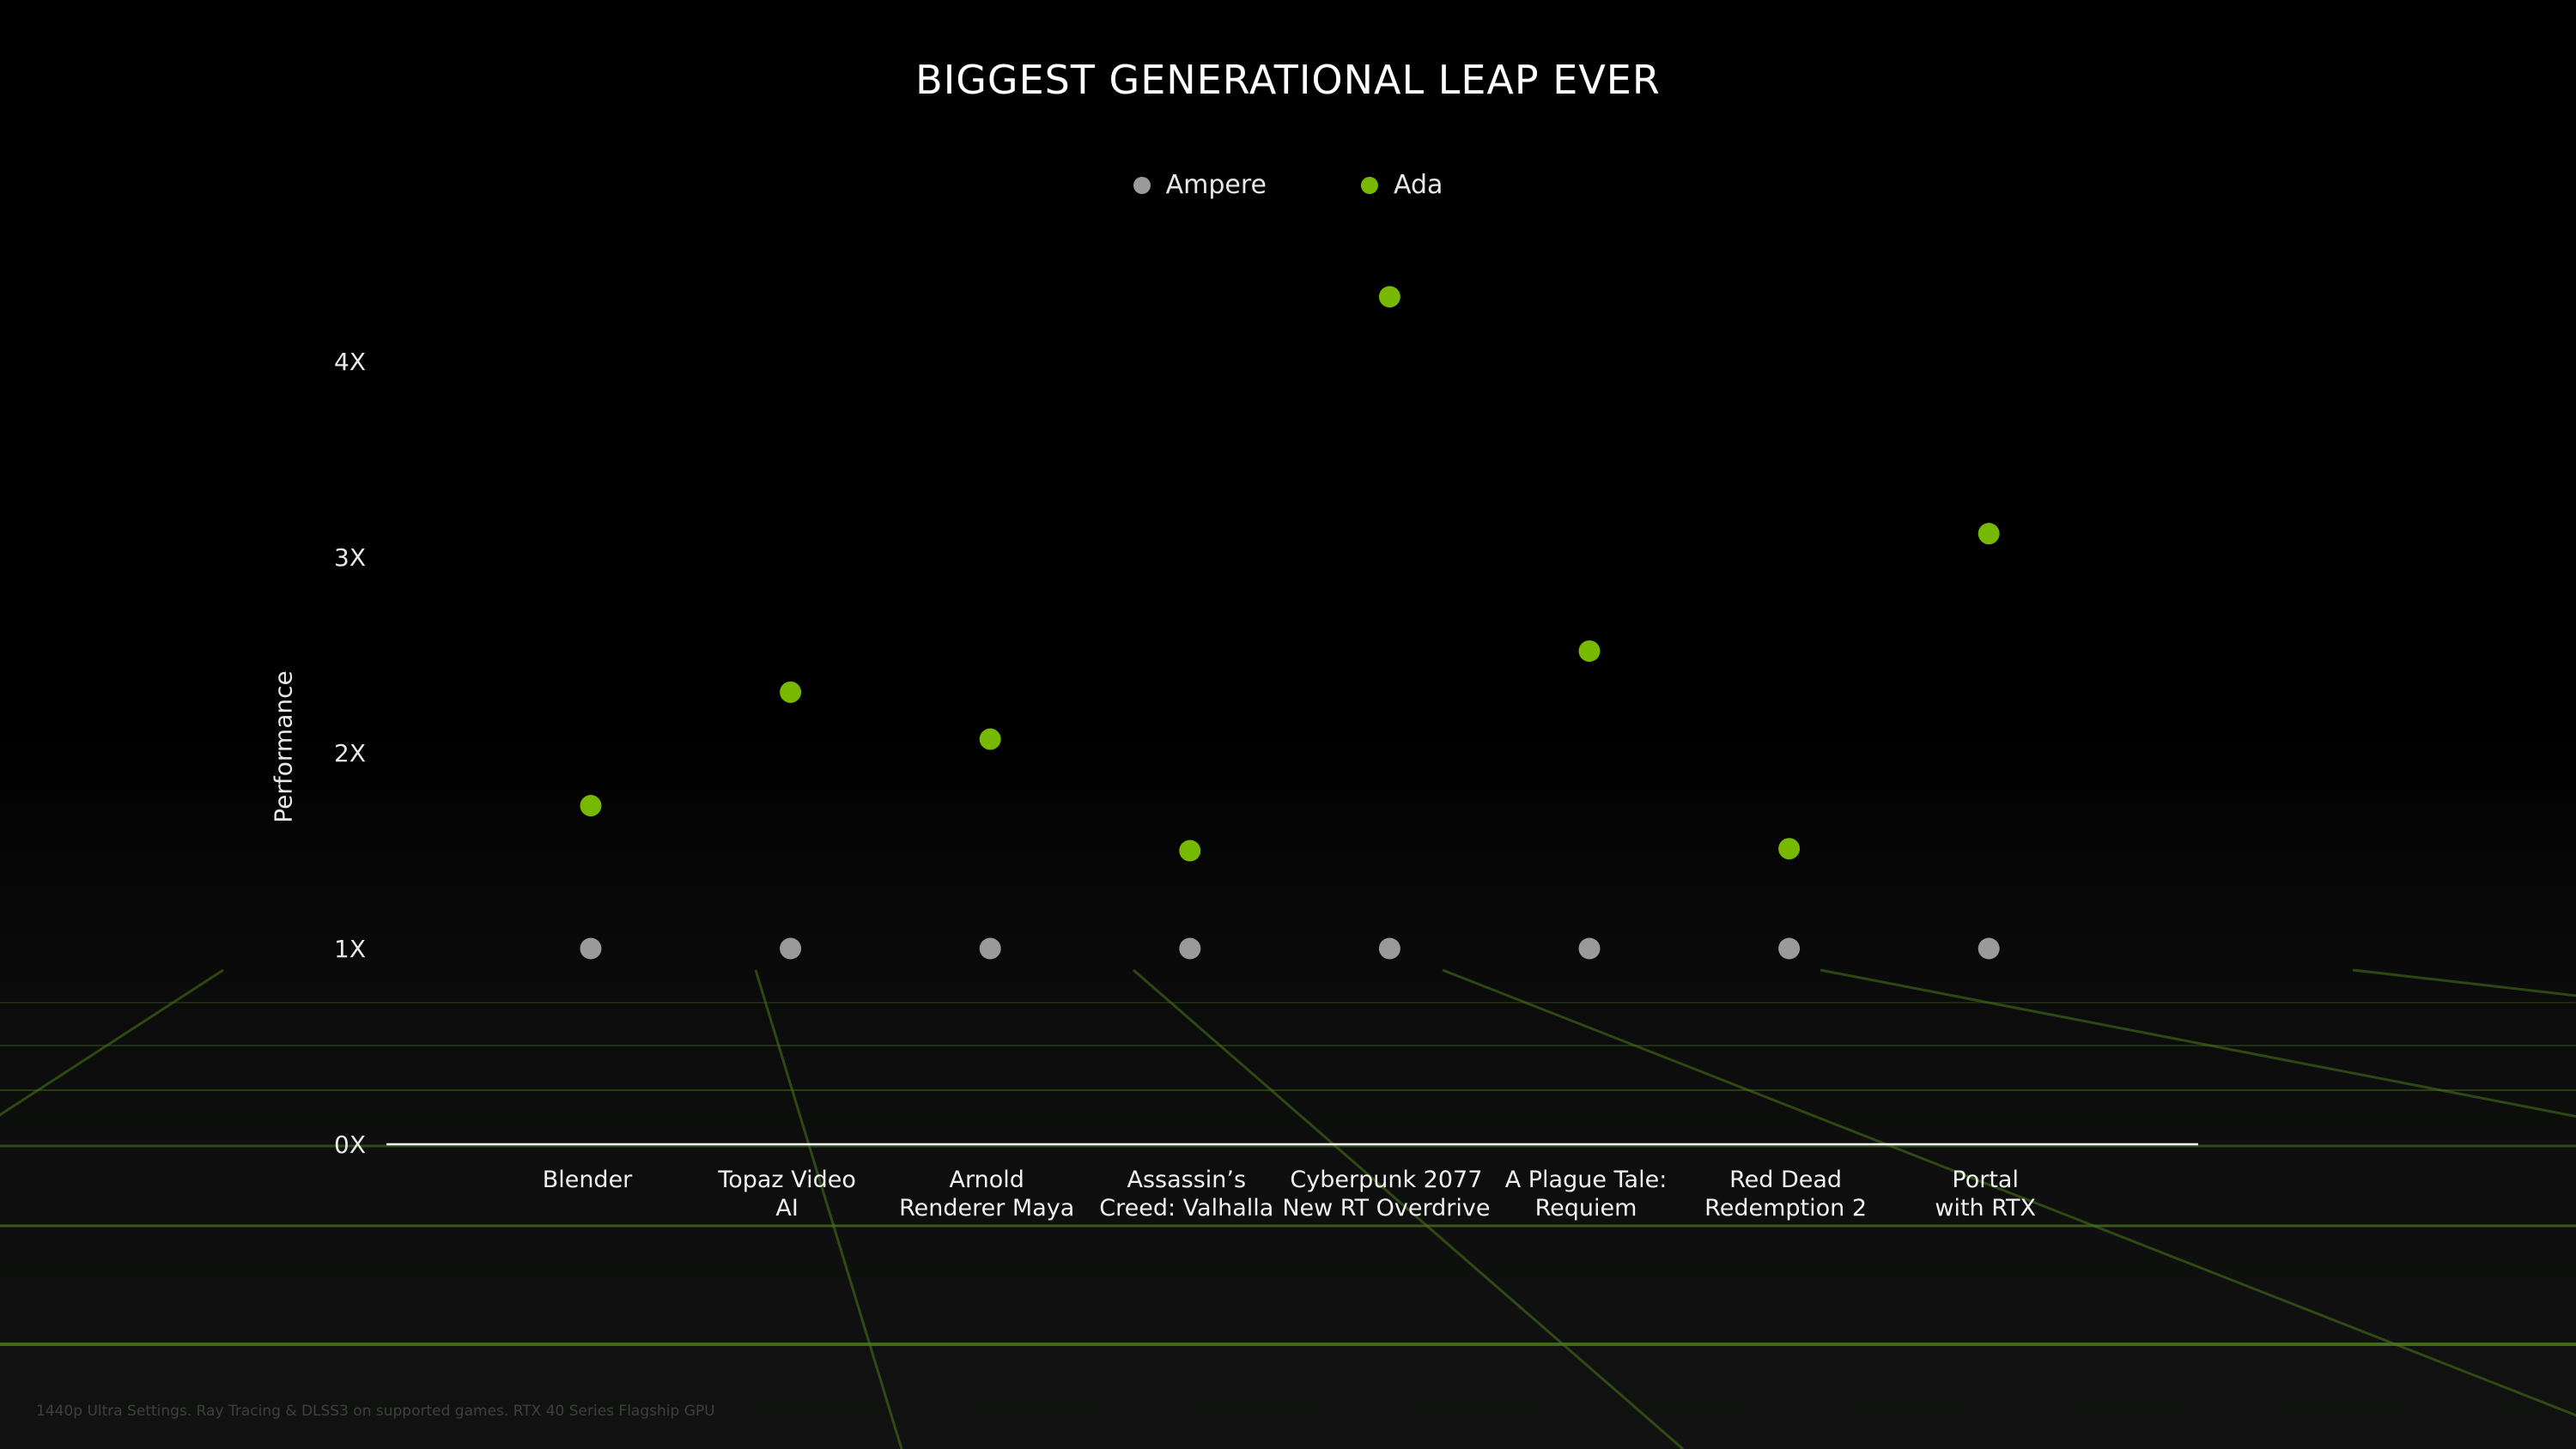 The height and width of the screenshot is (1449, 2576). What do you see at coordinates (350, 557) in the screenshot?
I see `y-tick-label: 3X` at bounding box center [350, 557].